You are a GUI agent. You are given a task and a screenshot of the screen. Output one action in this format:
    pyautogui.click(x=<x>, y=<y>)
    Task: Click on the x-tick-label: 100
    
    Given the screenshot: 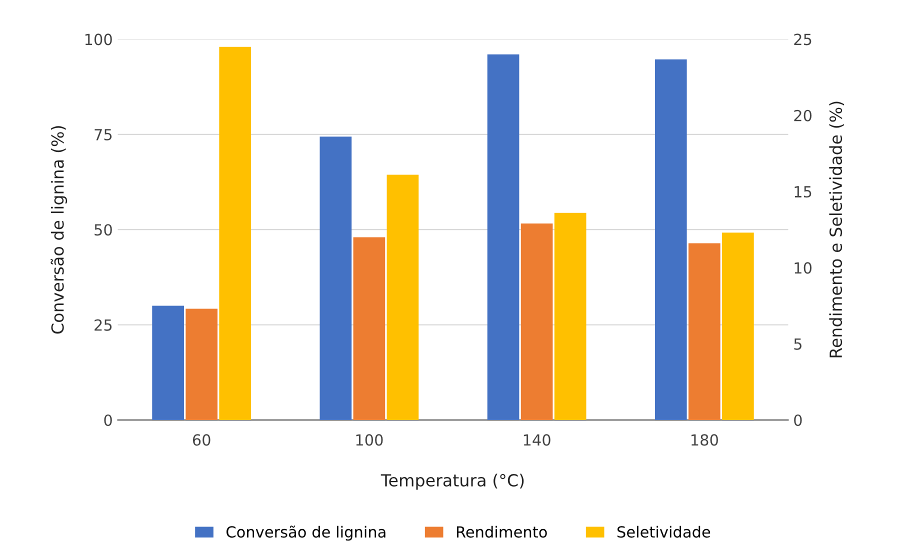 What is the action you would take?
    pyautogui.click(x=369, y=440)
    